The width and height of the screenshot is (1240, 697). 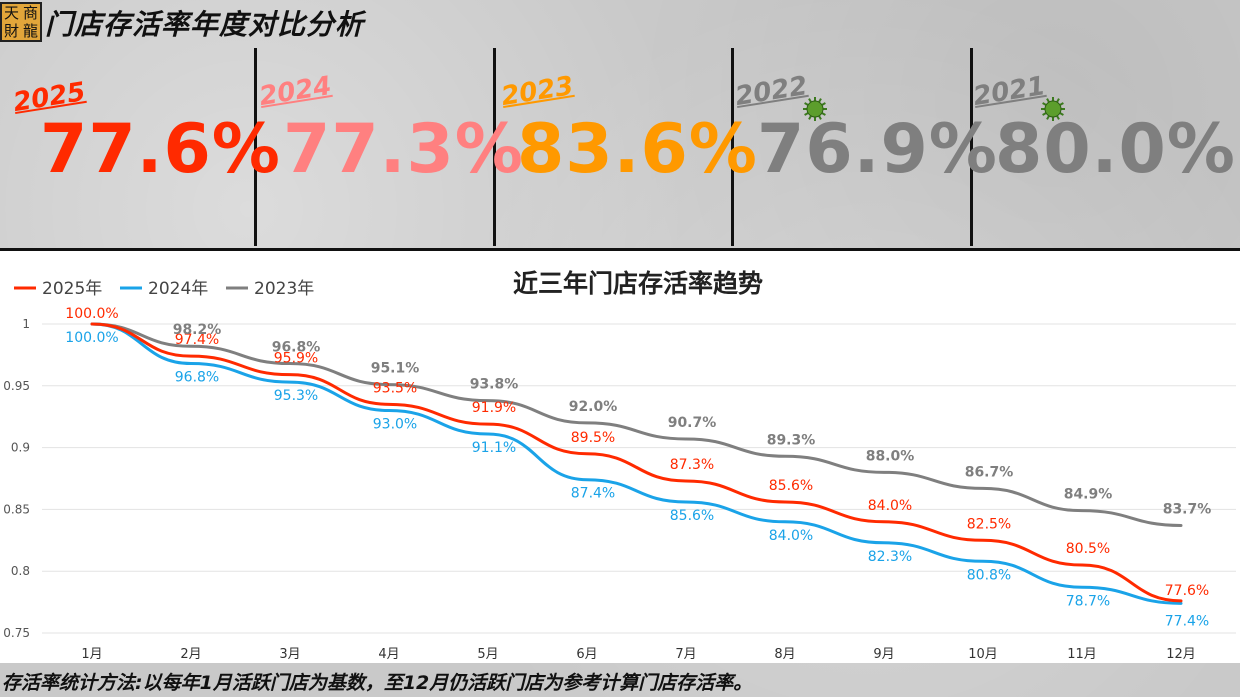 What do you see at coordinates (1088, 549) in the screenshot?
I see `data-label: 80.5%` at bounding box center [1088, 549].